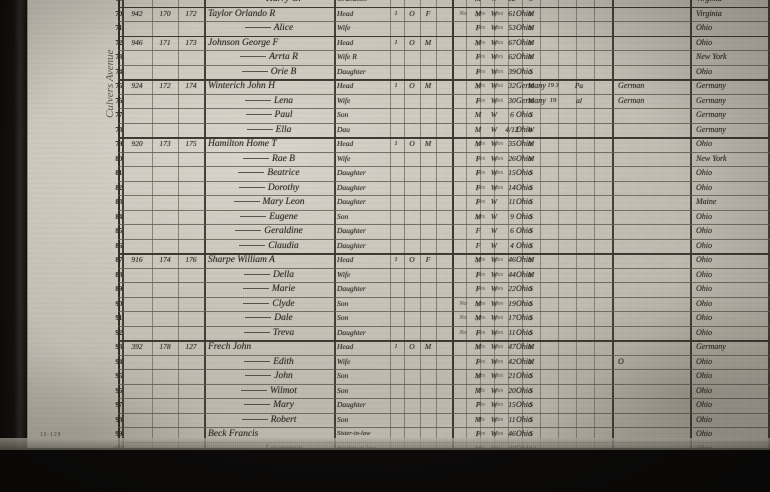 This screenshot has width=770, height=492. I want to click on person-name-text: Geraldine, so click(283, 231).